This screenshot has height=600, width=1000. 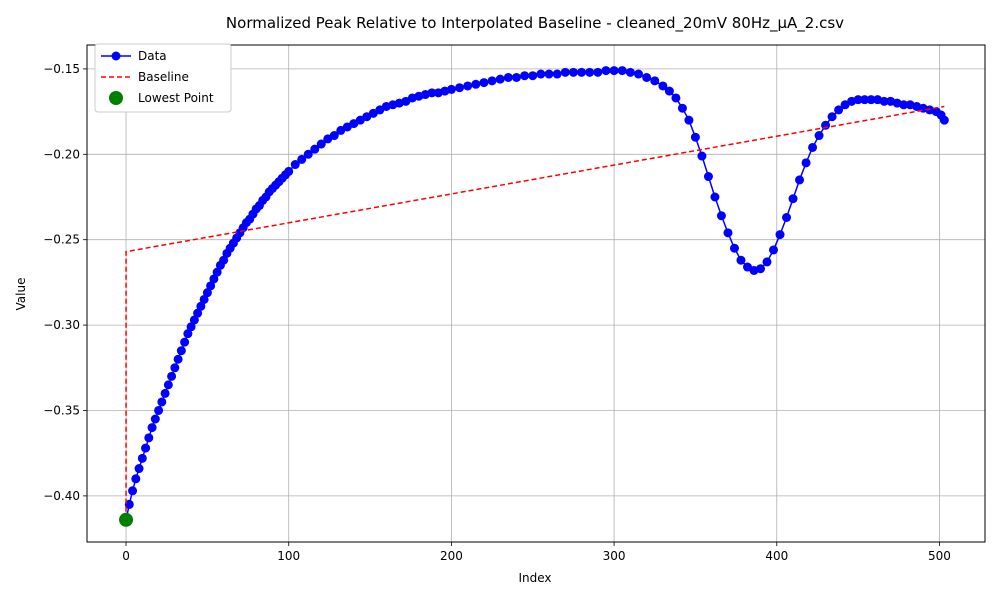 I want to click on legend-label-lowest-point: Lowest Point, so click(x=176, y=98).